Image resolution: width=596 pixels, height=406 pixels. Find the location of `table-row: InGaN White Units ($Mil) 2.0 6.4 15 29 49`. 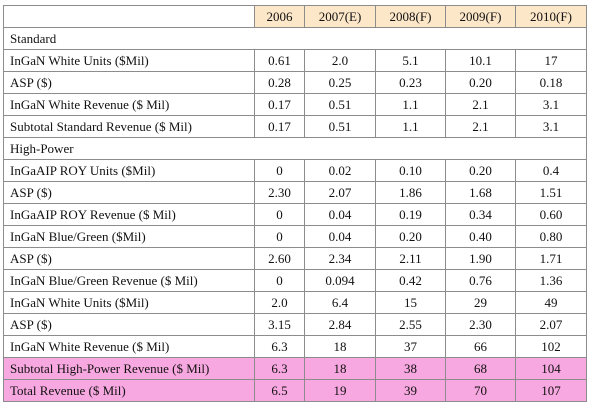

table-row: InGaN White Units ($Mil) 2.0 6.4 15 29 49 is located at coordinates (295, 302).